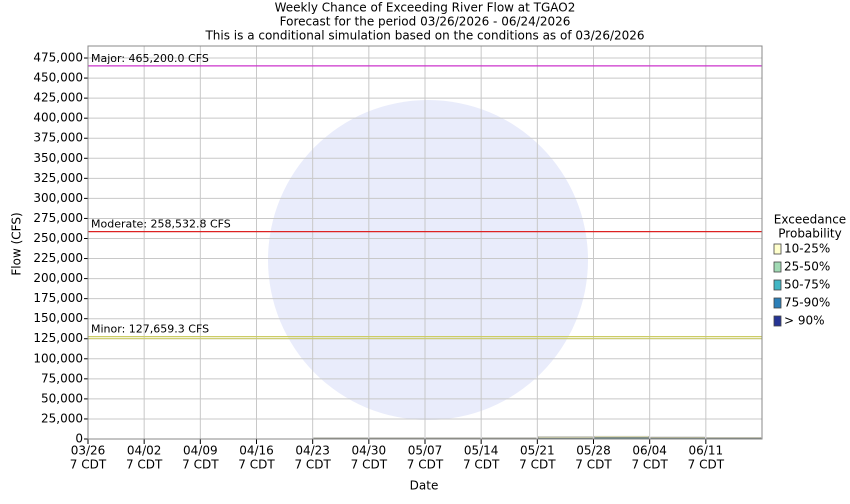  Describe the element at coordinates (706, 451) in the screenshot. I see `x-tick-label: 06/11` at that location.